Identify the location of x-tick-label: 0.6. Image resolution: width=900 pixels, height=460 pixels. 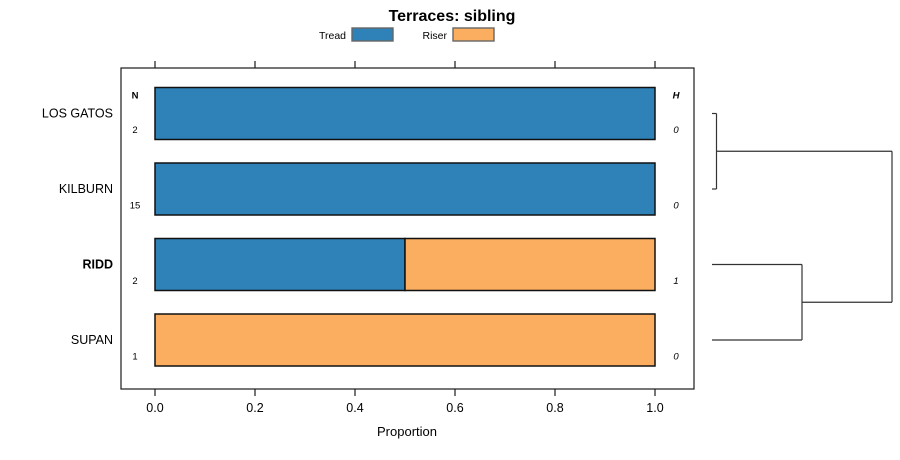
(454, 408).